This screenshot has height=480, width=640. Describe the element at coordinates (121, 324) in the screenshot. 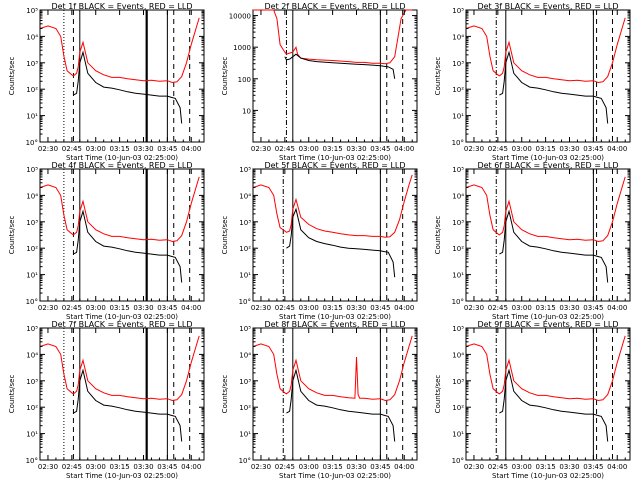

I see `chart-title: Det 7f BLACK = Events, RED = LLD` at that location.